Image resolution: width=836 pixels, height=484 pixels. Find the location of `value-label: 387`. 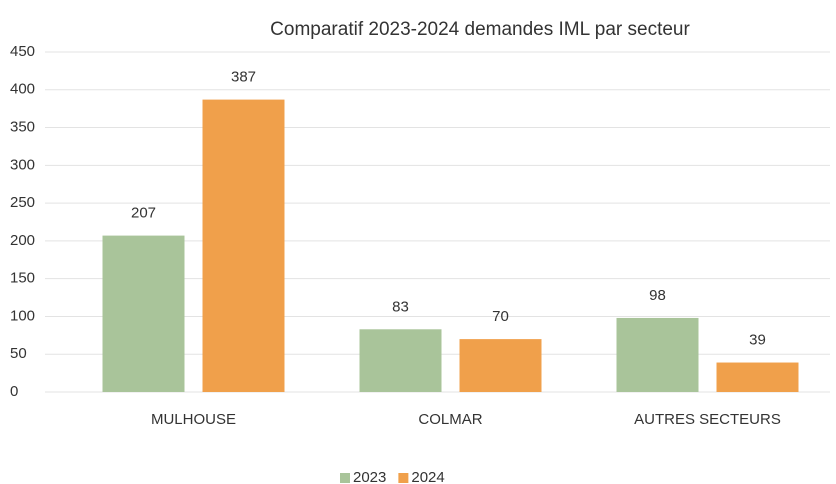

value-label: 387 is located at coordinates (243, 77).